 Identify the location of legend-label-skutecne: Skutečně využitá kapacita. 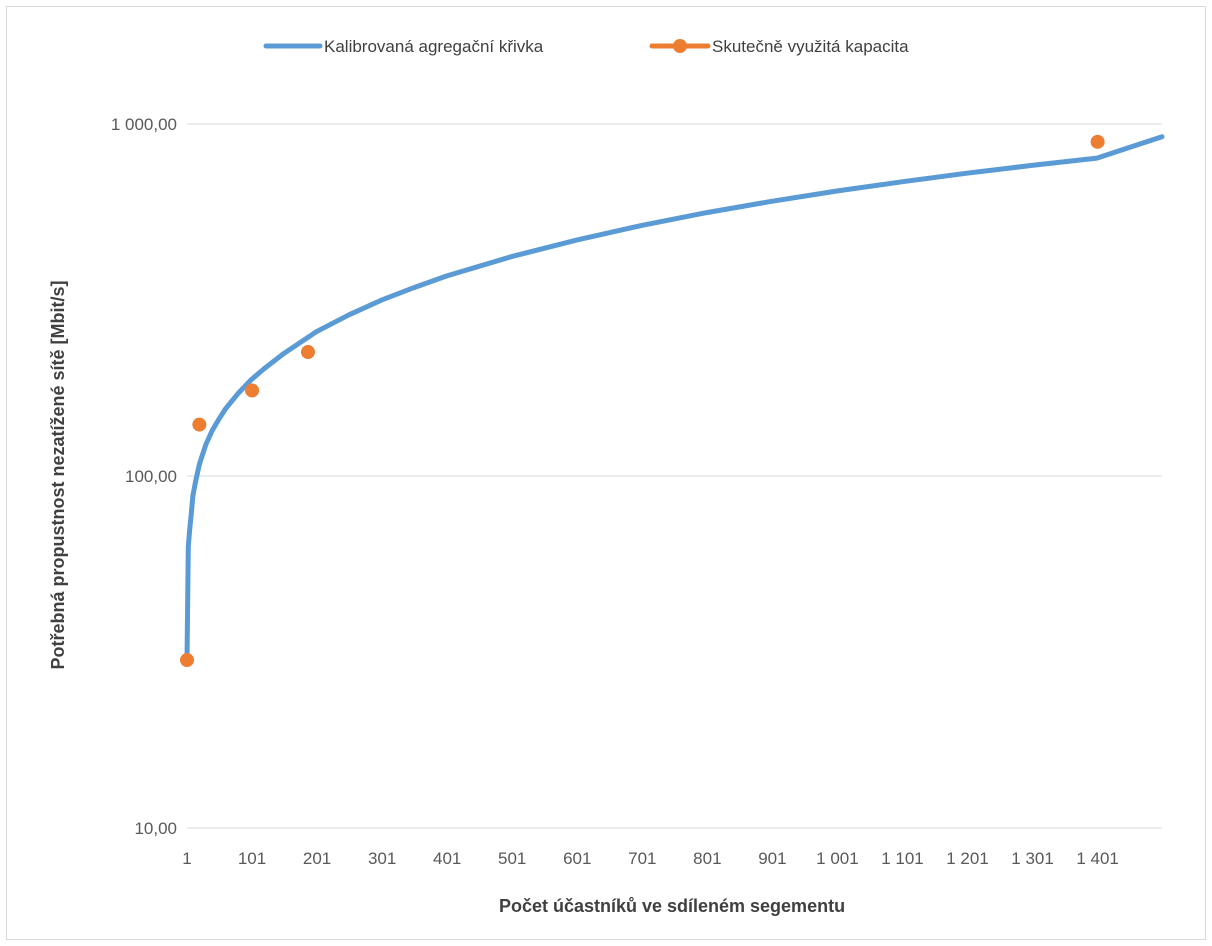
(810, 46).